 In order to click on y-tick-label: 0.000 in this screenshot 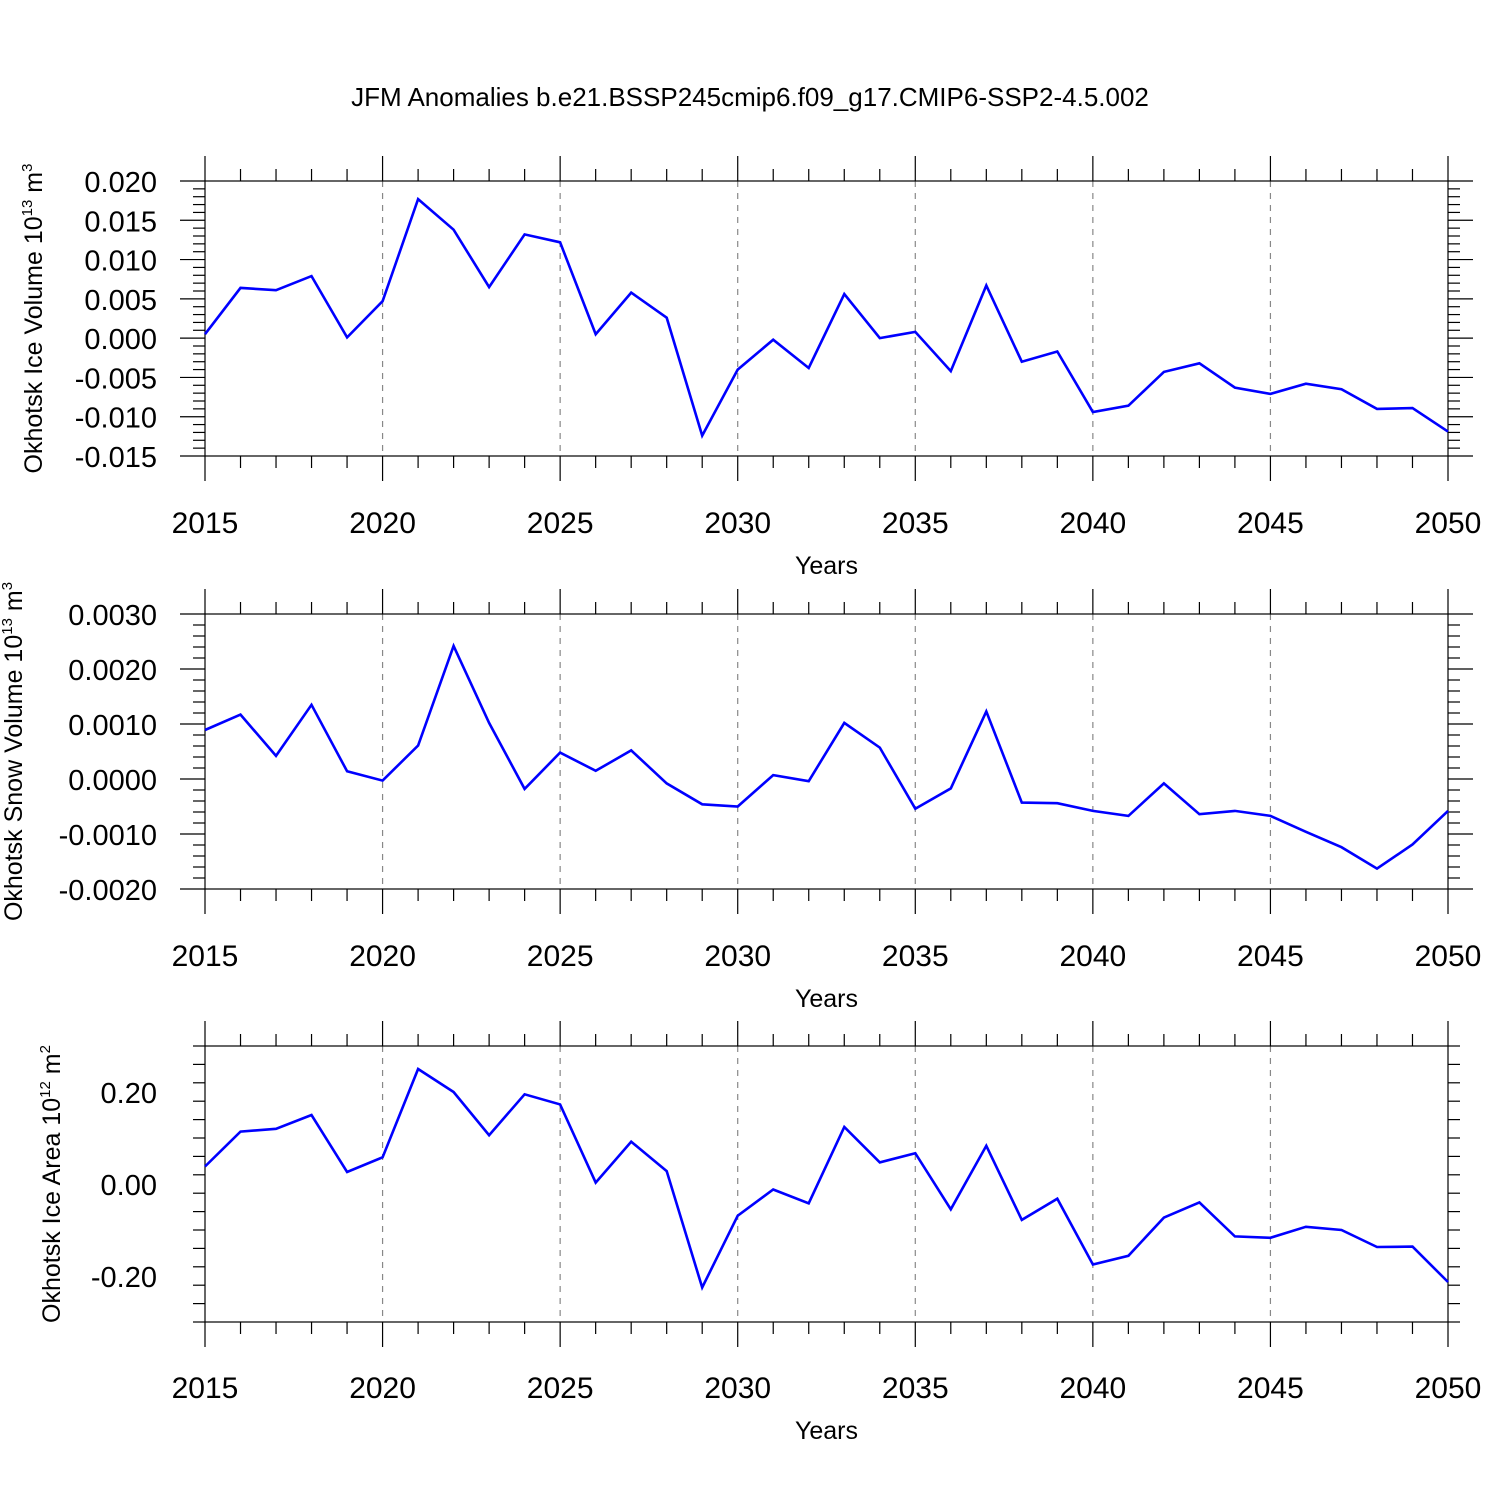, I will do `click(120, 340)`.